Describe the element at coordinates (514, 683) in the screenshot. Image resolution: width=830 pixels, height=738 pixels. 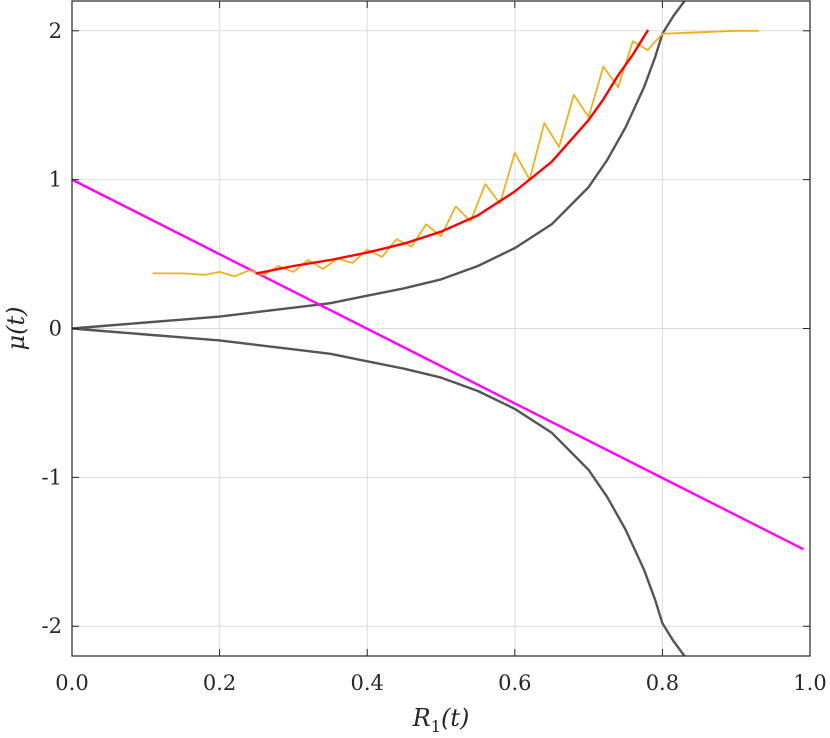
I see `x-tick-label: 0.6` at that location.